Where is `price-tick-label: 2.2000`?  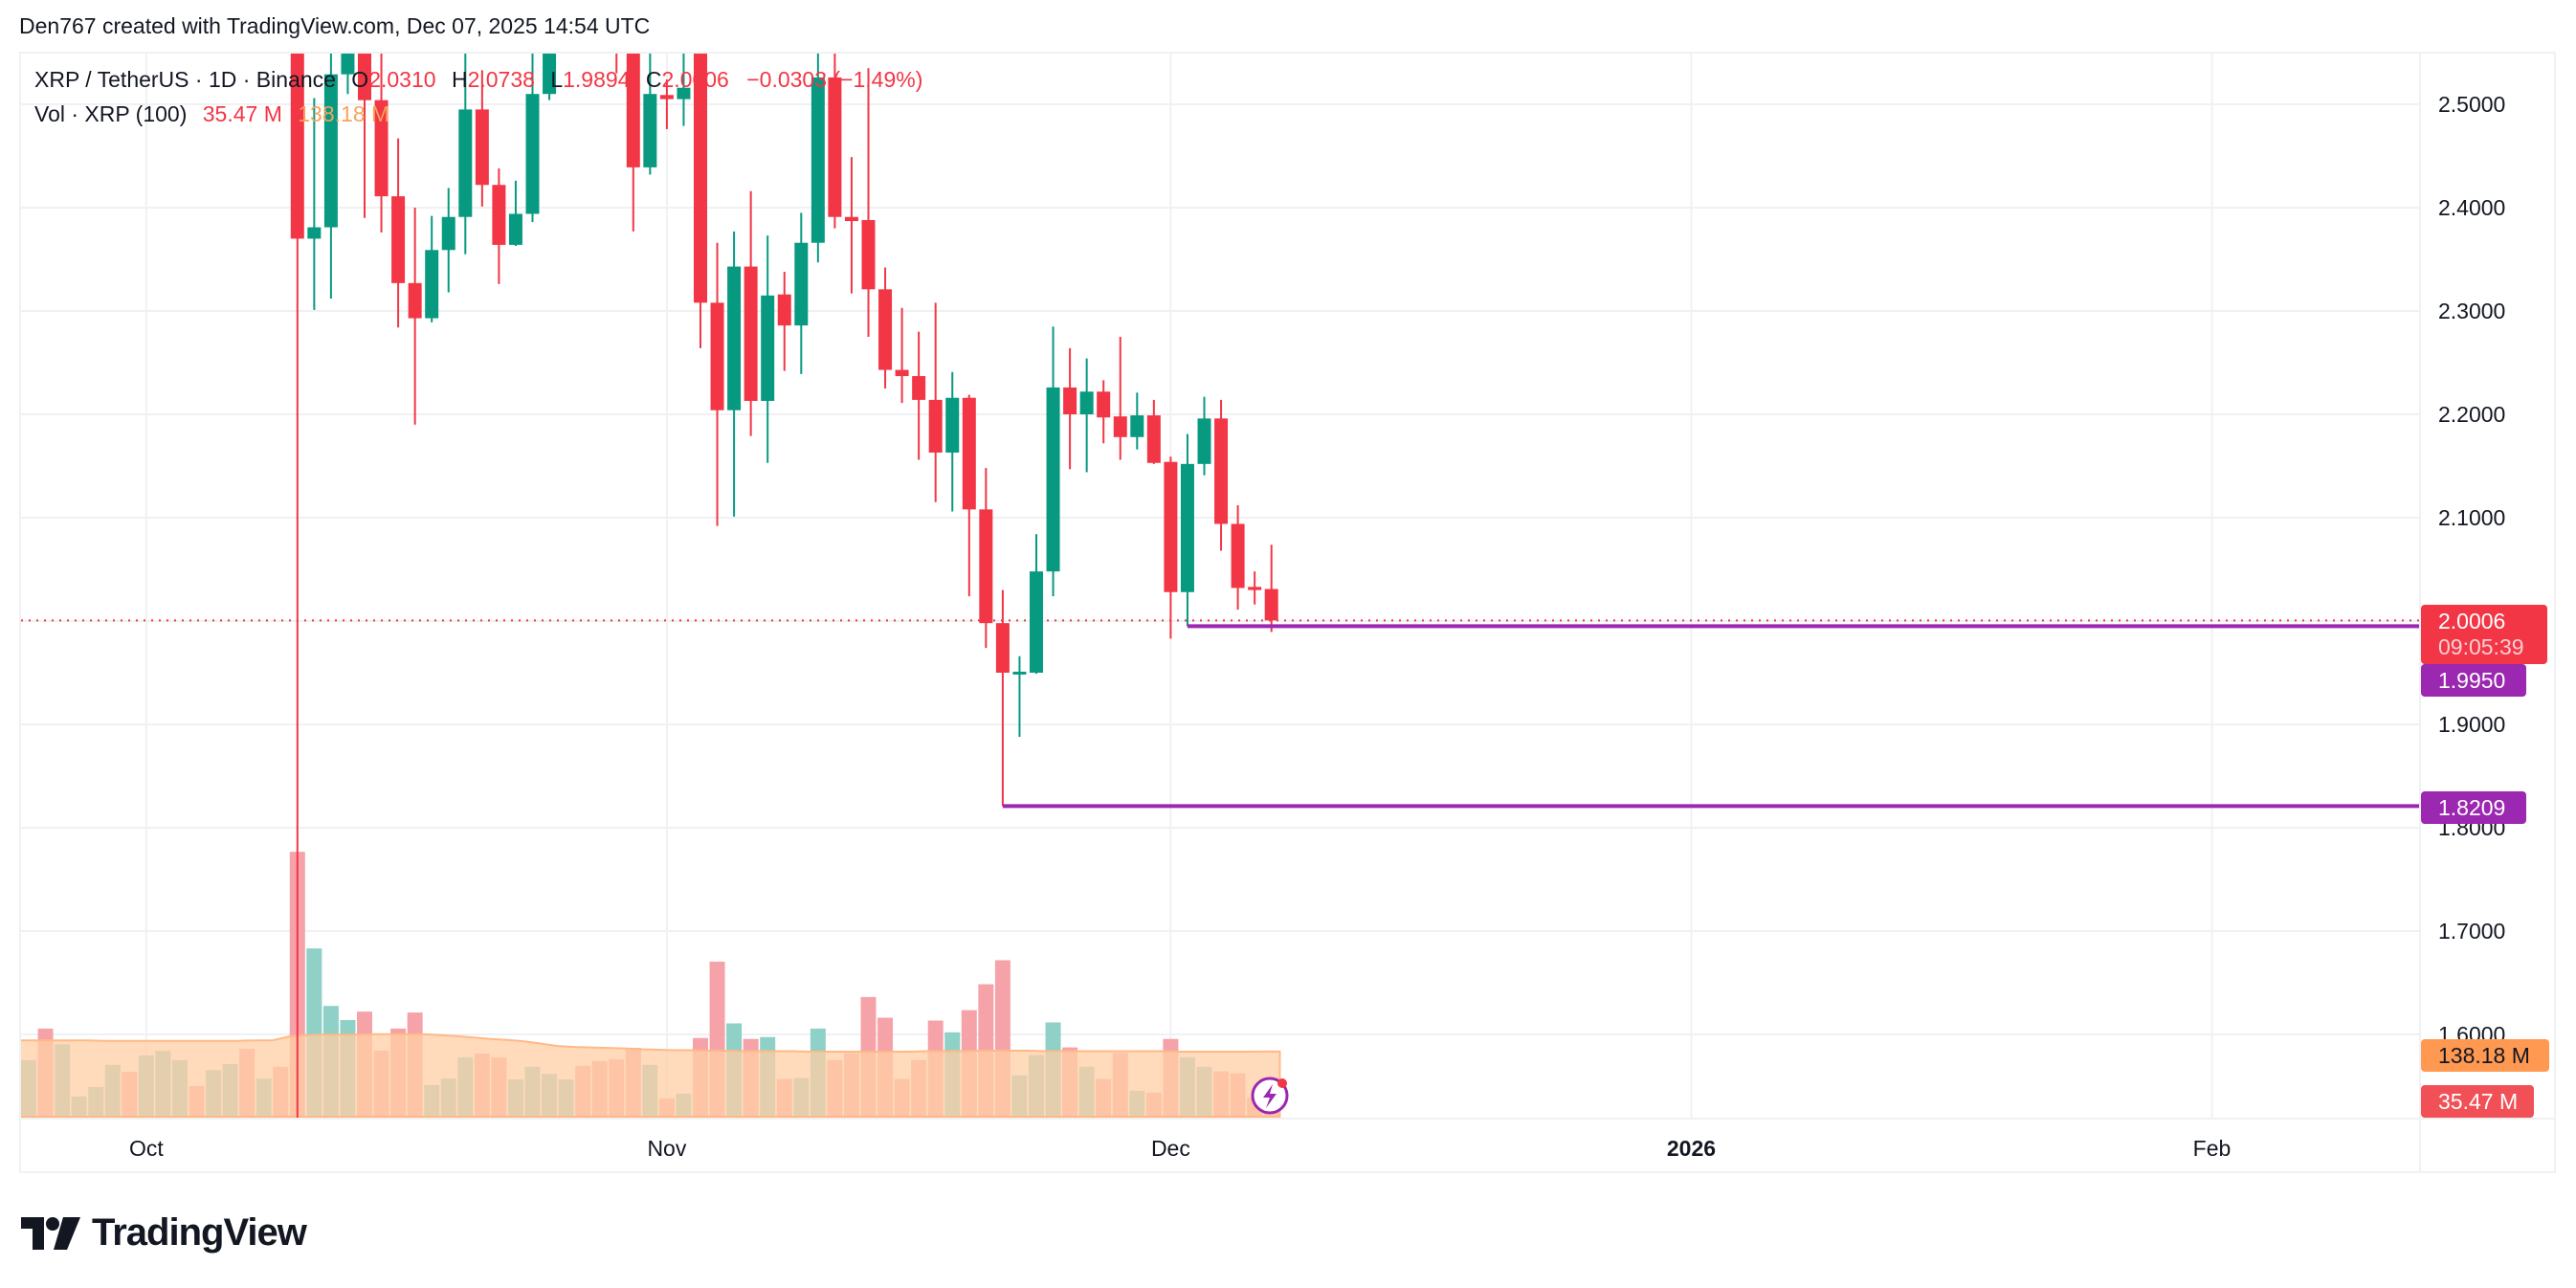
price-tick-label: 2.2000 is located at coordinates (2471, 414).